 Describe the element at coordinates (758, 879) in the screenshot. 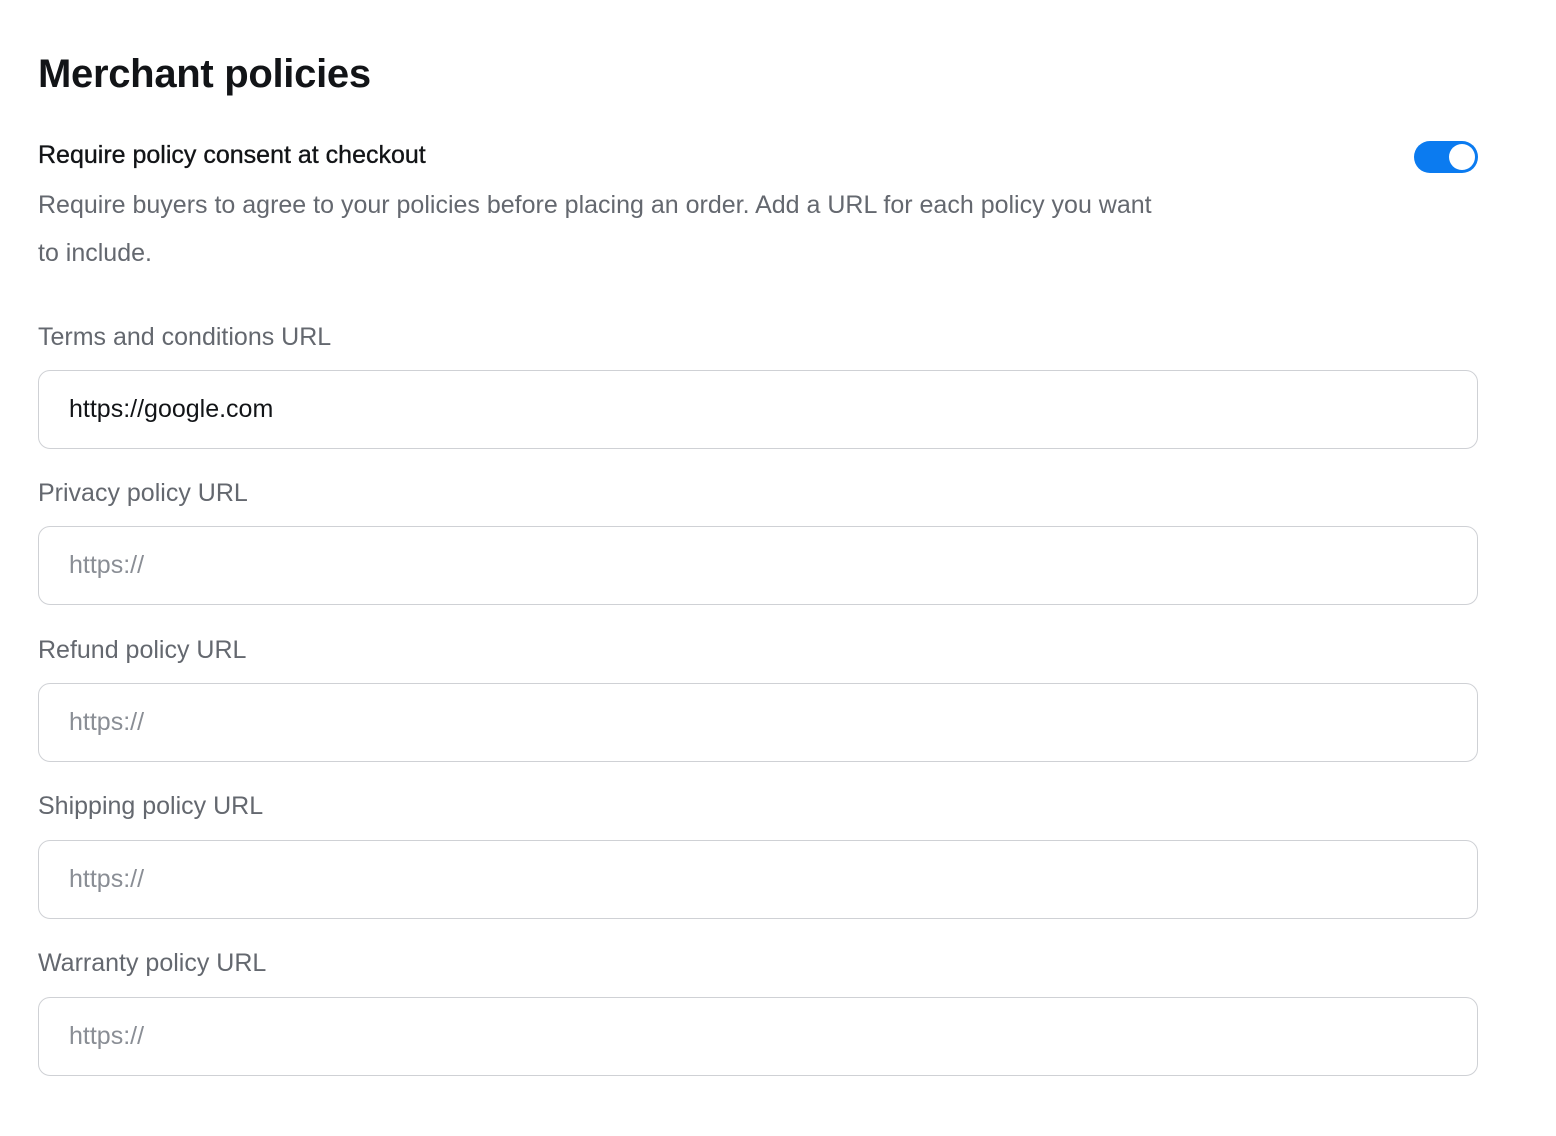

I see `shipping-url-input` at that location.